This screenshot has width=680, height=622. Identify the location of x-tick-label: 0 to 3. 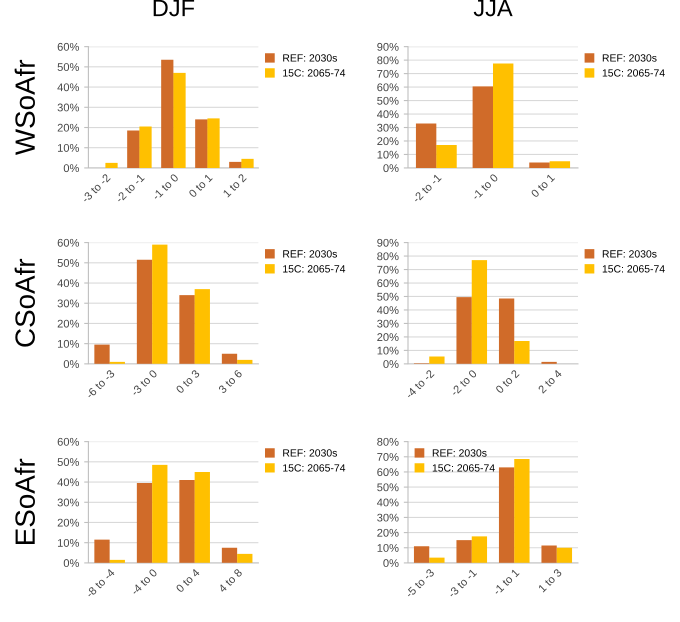
(188, 381).